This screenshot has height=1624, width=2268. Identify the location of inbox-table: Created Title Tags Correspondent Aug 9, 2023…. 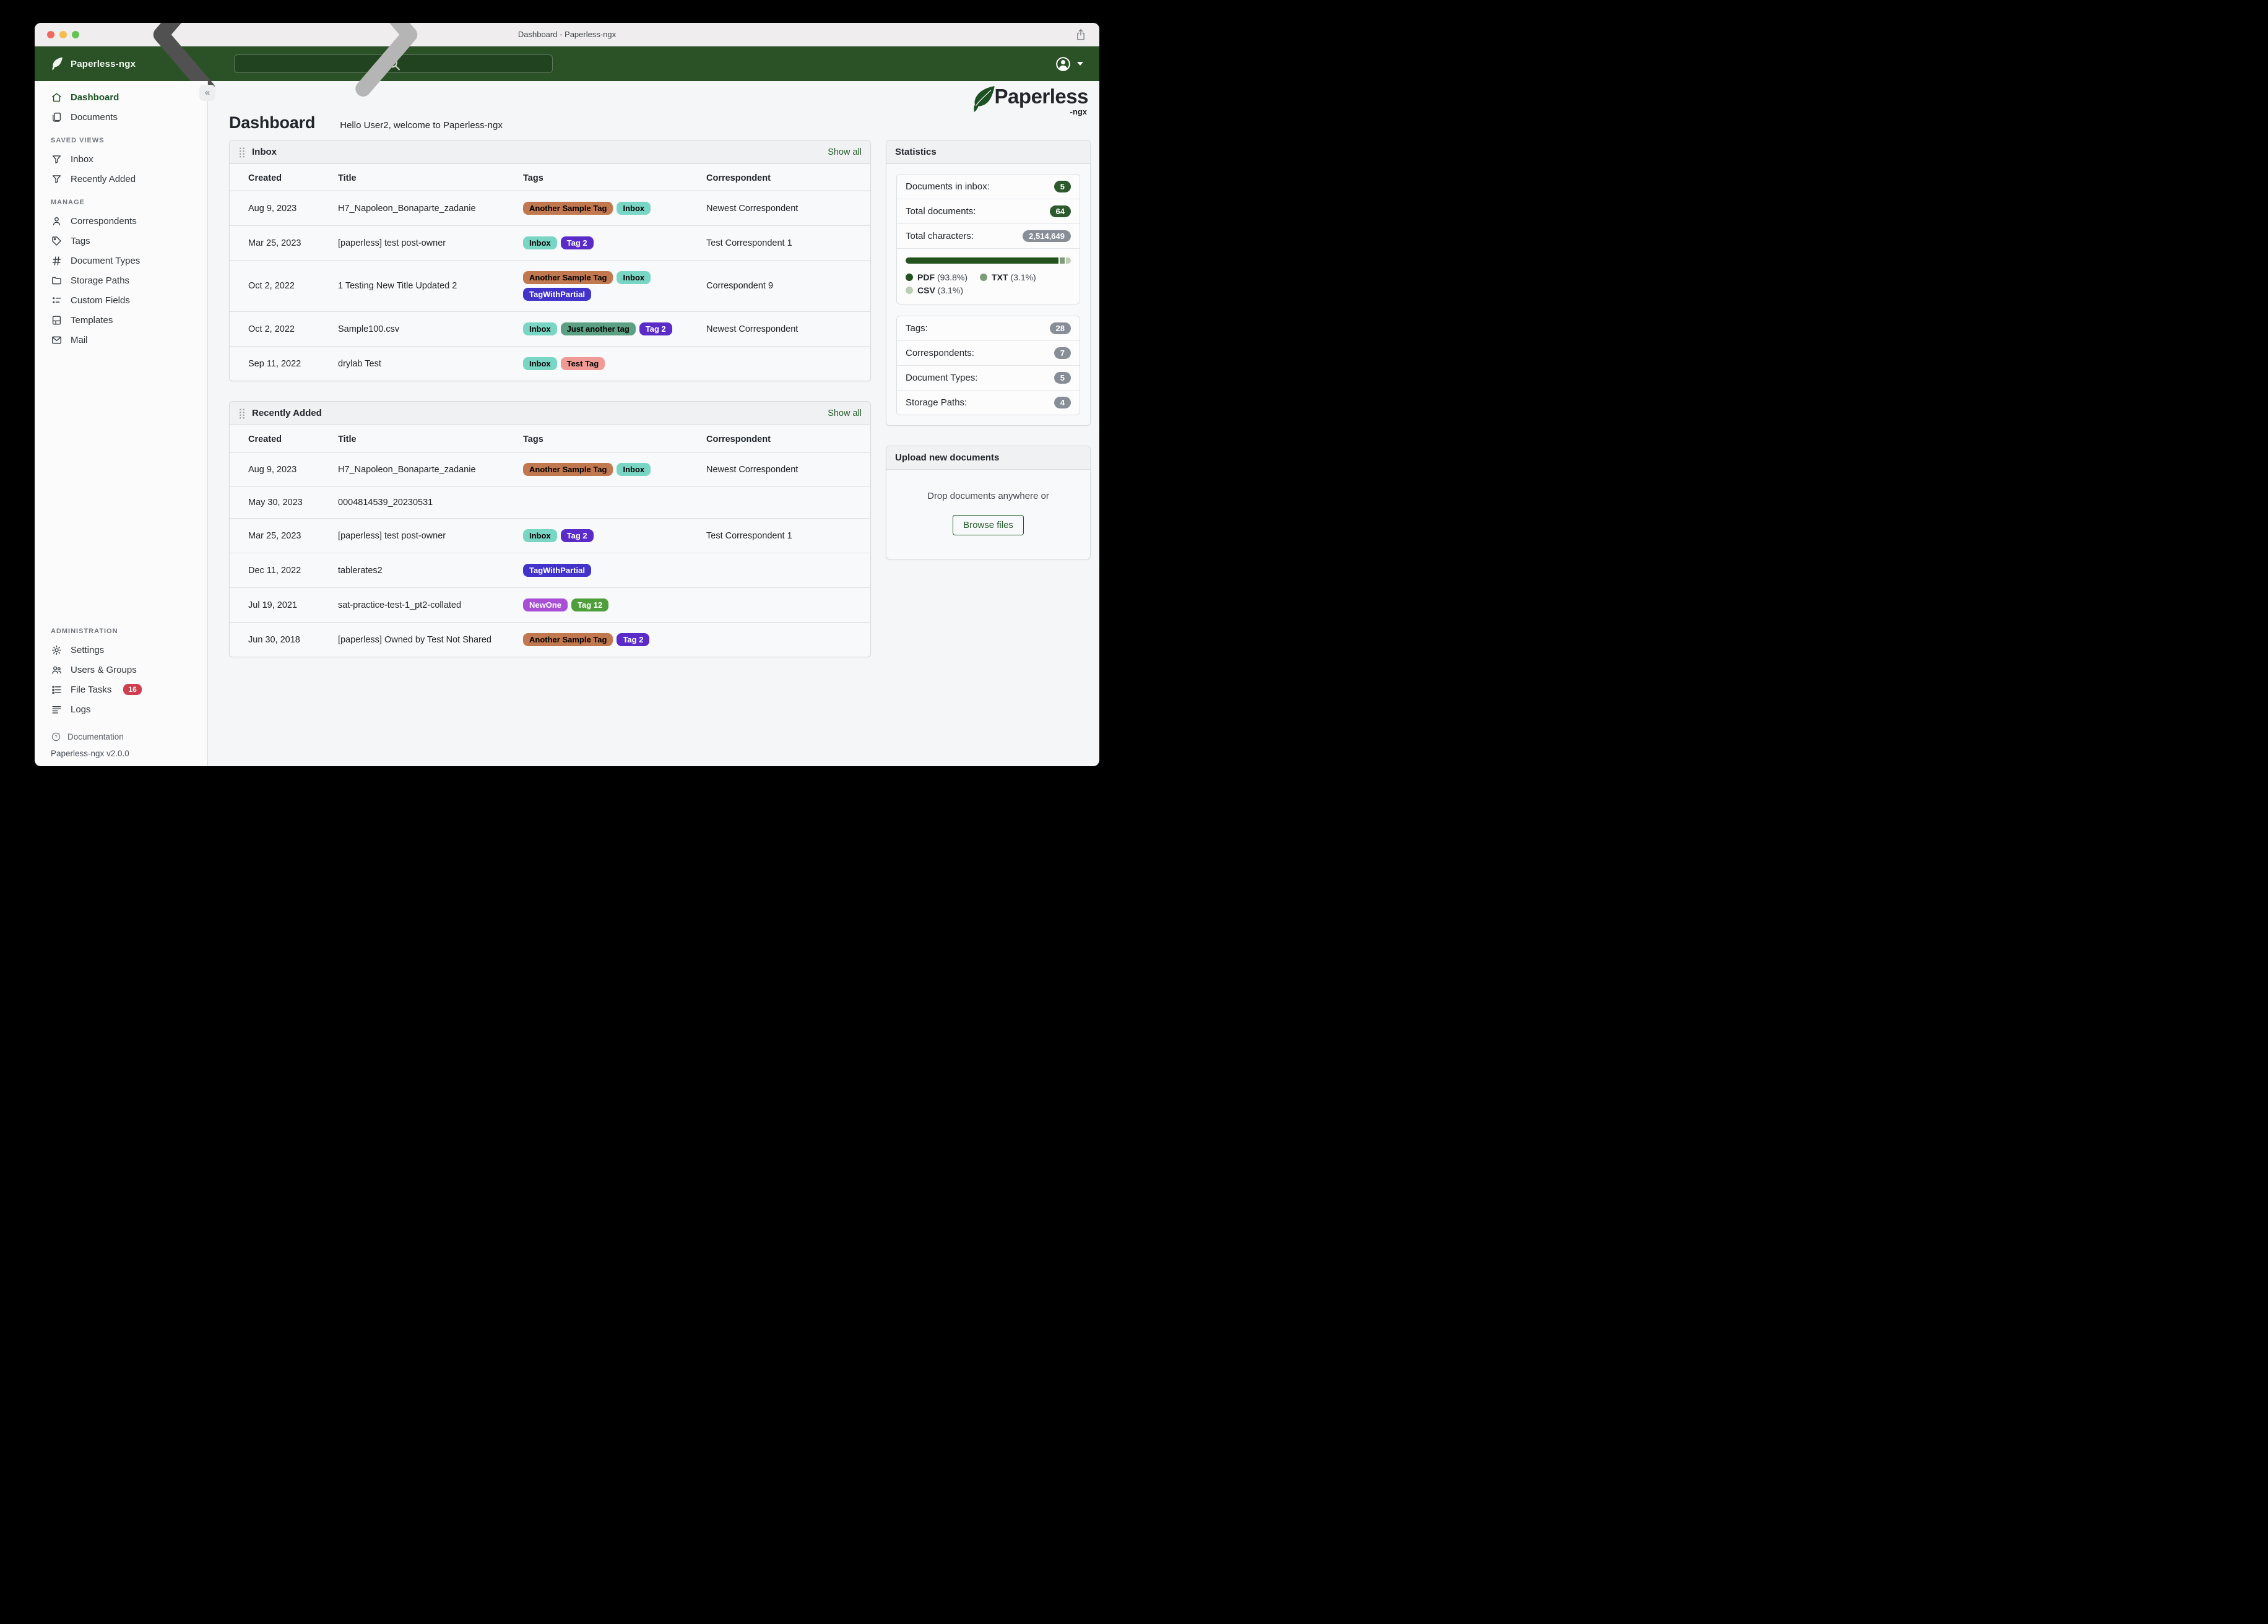
(550, 272).